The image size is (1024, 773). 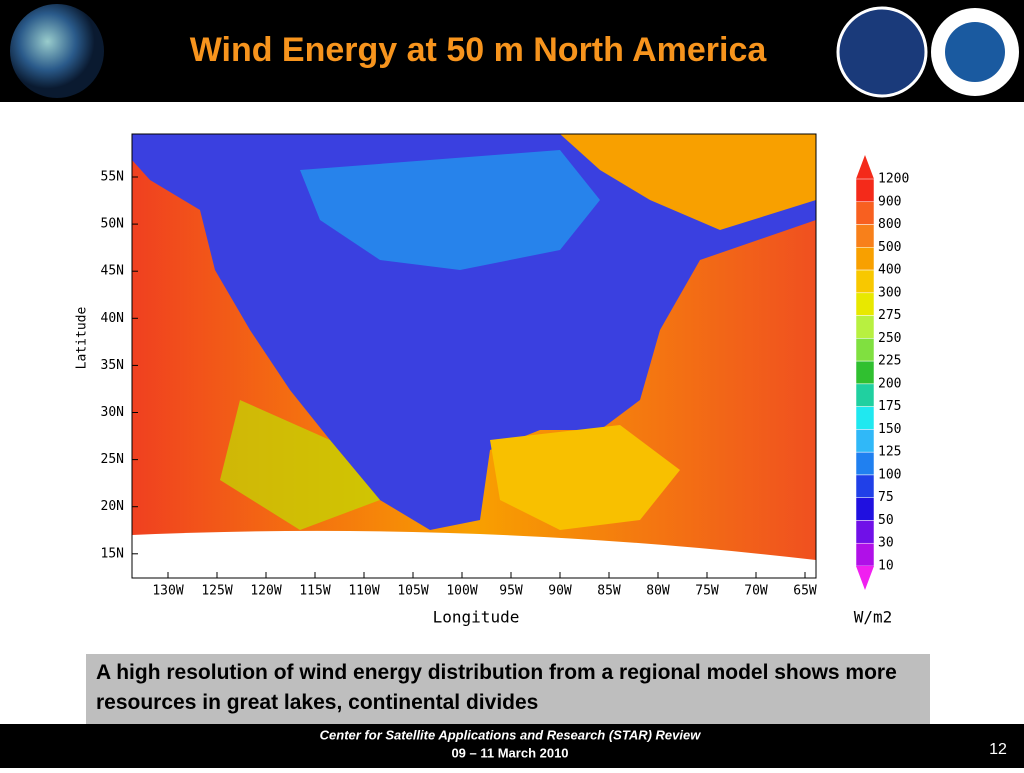 What do you see at coordinates (886, 543) in the screenshot?
I see `colorbar-label: 30` at bounding box center [886, 543].